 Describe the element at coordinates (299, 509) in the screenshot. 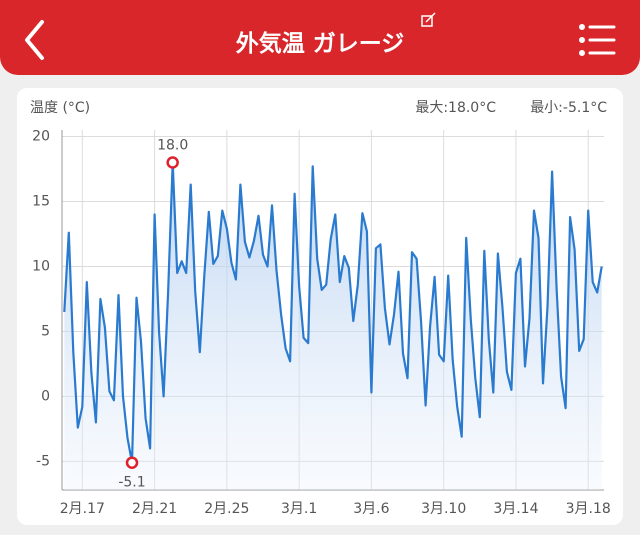

I see `x-tick-label: 3月.1` at that location.